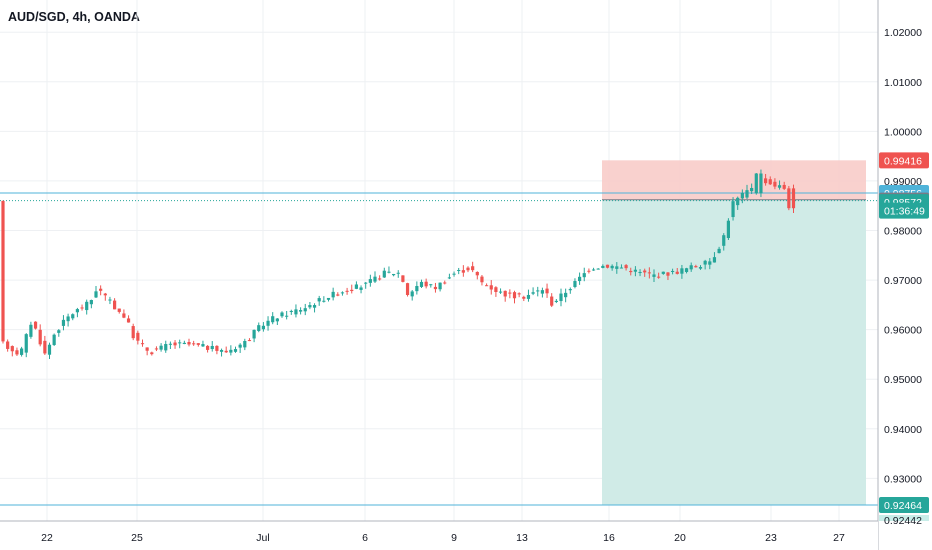 The width and height of the screenshot is (932, 550). Describe the element at coordinates (903, 182) in the screenshot. I see `y-tick-label: 0.99000` at that location.